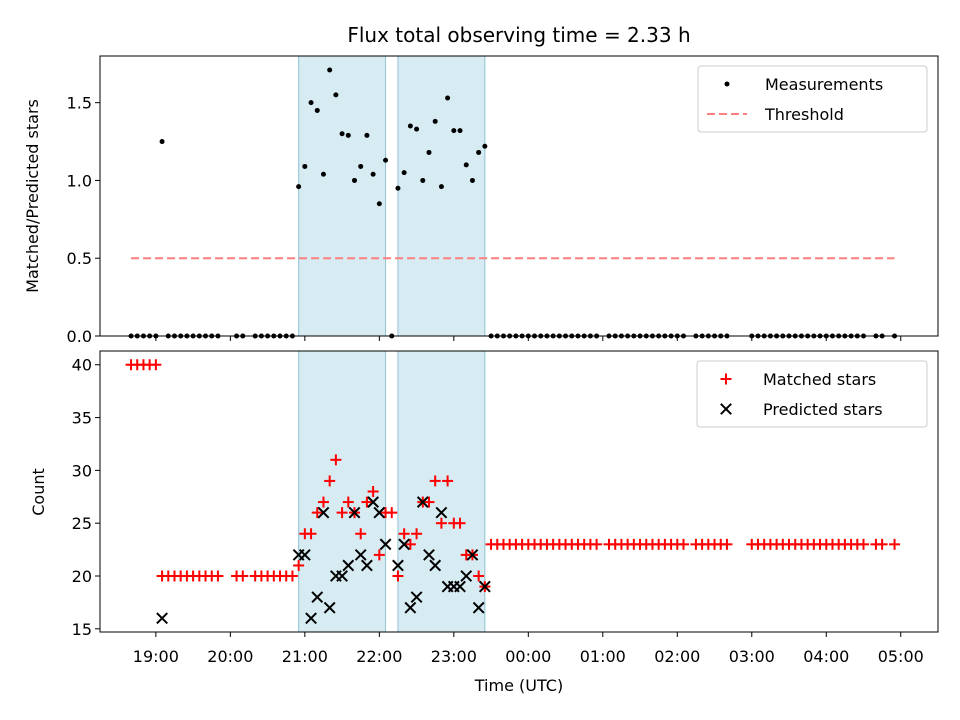 This screenshot has width=960, height=720. I want to click on y-tick-label: 40, so click(82, 365).